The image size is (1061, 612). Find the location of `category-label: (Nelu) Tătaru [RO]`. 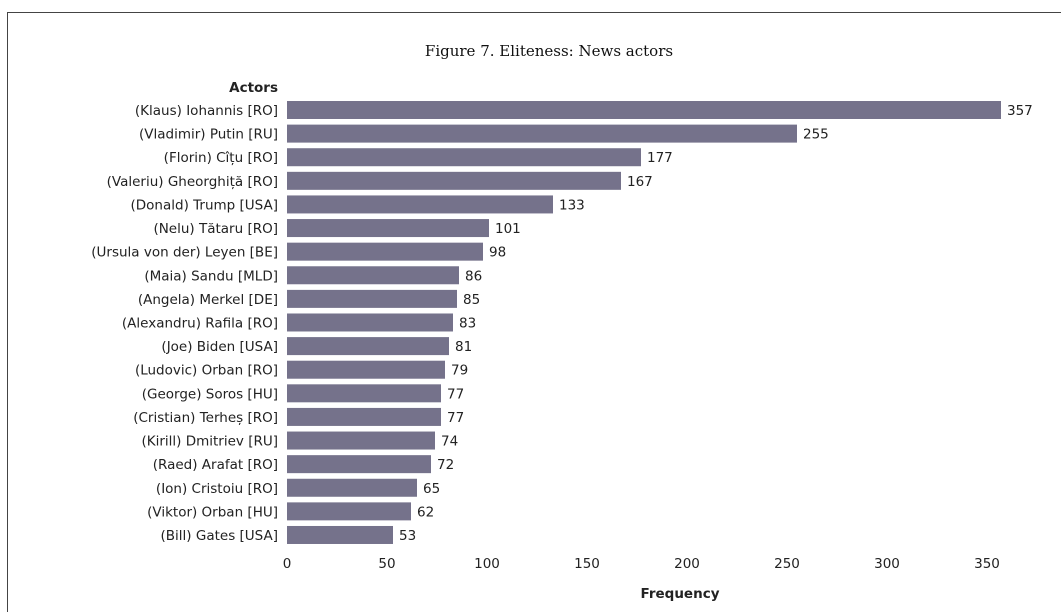

category-label: (Nelu) Tătaru [RO] is located at coordinates (215, 229).